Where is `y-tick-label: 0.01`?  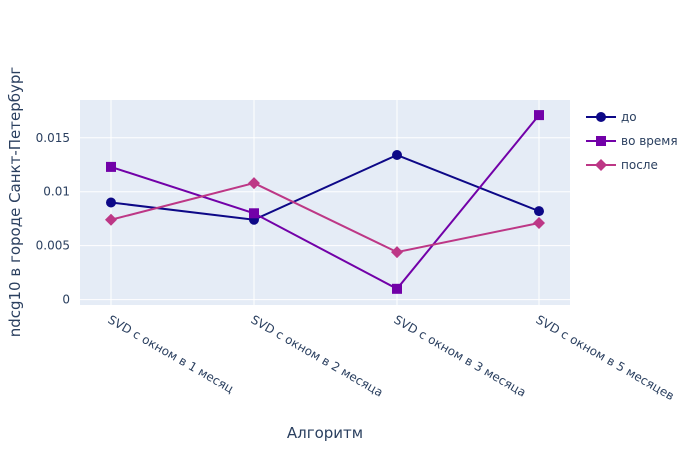
y-tick-label: 0.01 is located at coordinates (56, 192).